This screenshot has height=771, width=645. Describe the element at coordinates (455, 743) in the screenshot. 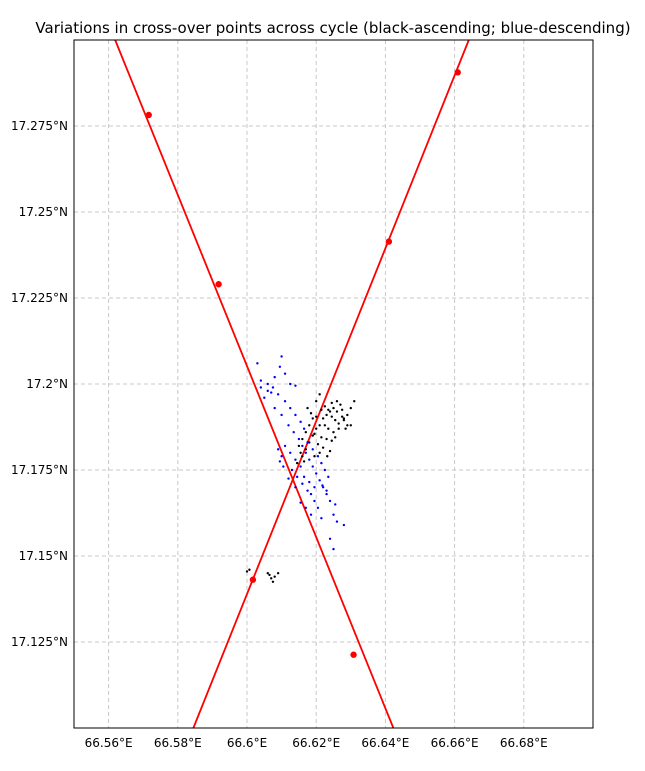

I see `x-tick-label: 66.66°E` at that location.